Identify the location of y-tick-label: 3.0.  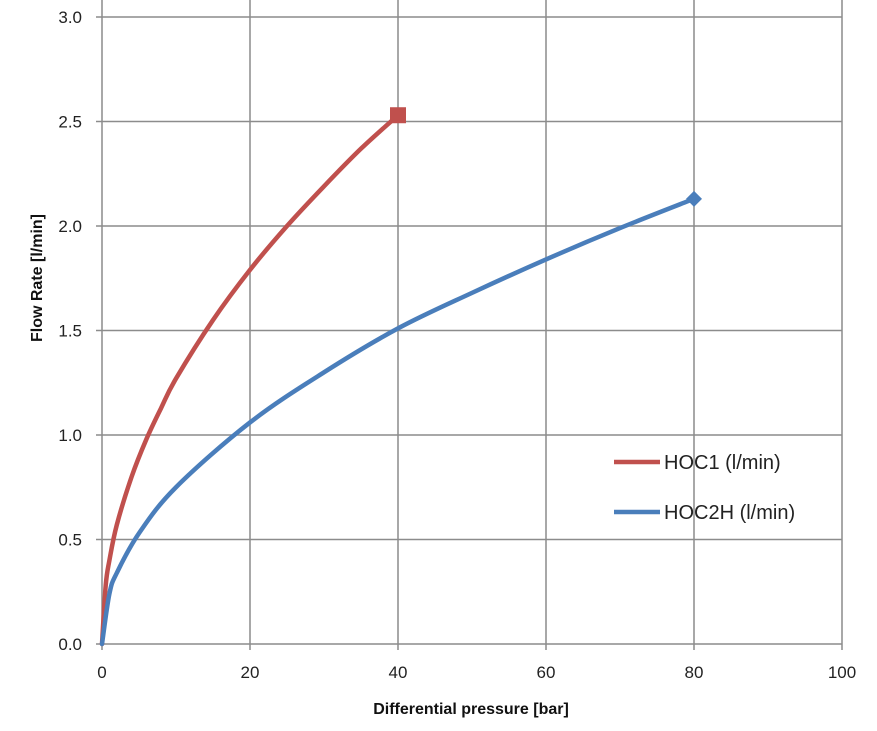
(70, 17).